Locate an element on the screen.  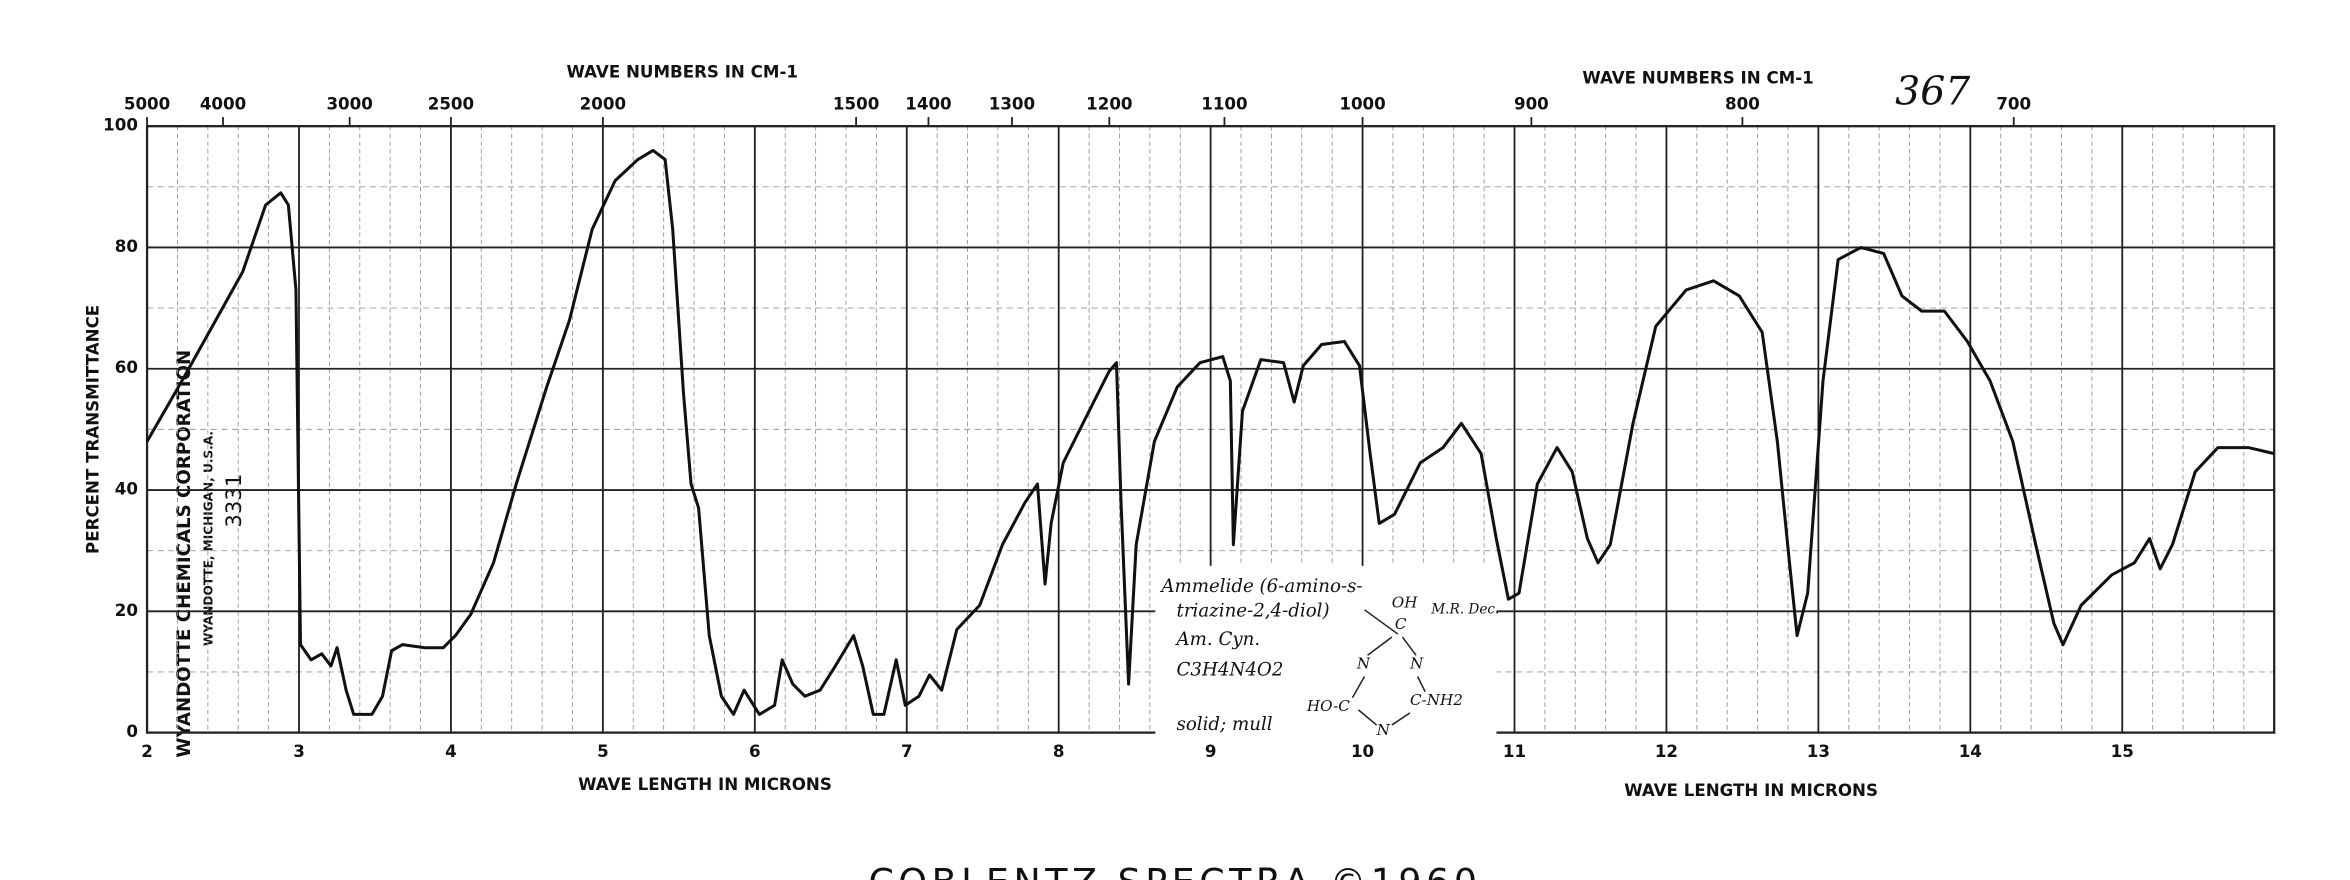
sample-box is located at coordinates (1326, 654).